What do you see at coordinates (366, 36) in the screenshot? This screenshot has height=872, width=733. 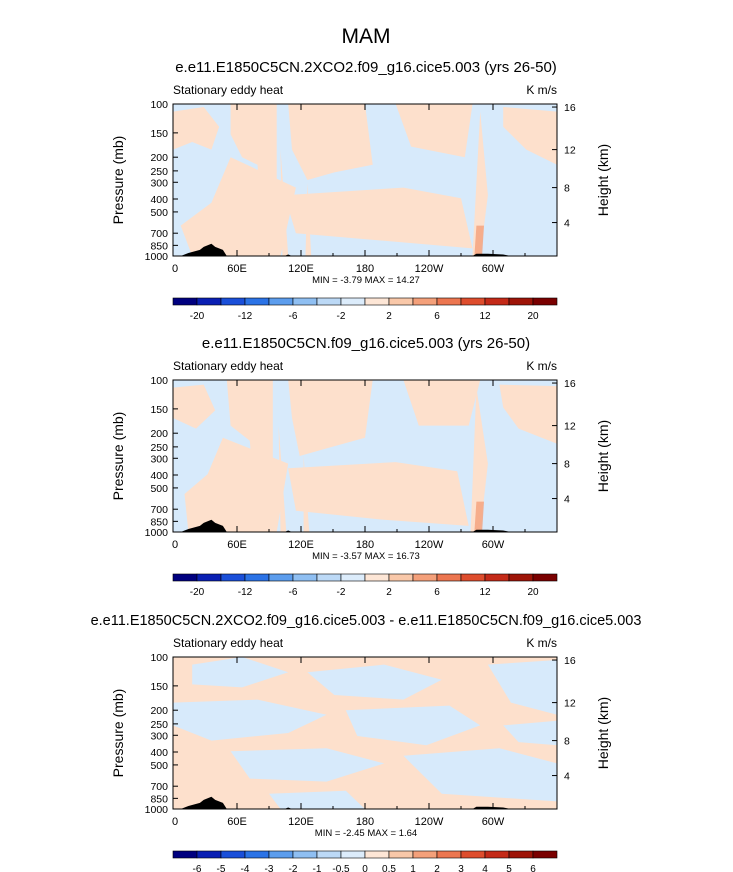 I see `page-title: MAM` at bounding box center [366, 36].